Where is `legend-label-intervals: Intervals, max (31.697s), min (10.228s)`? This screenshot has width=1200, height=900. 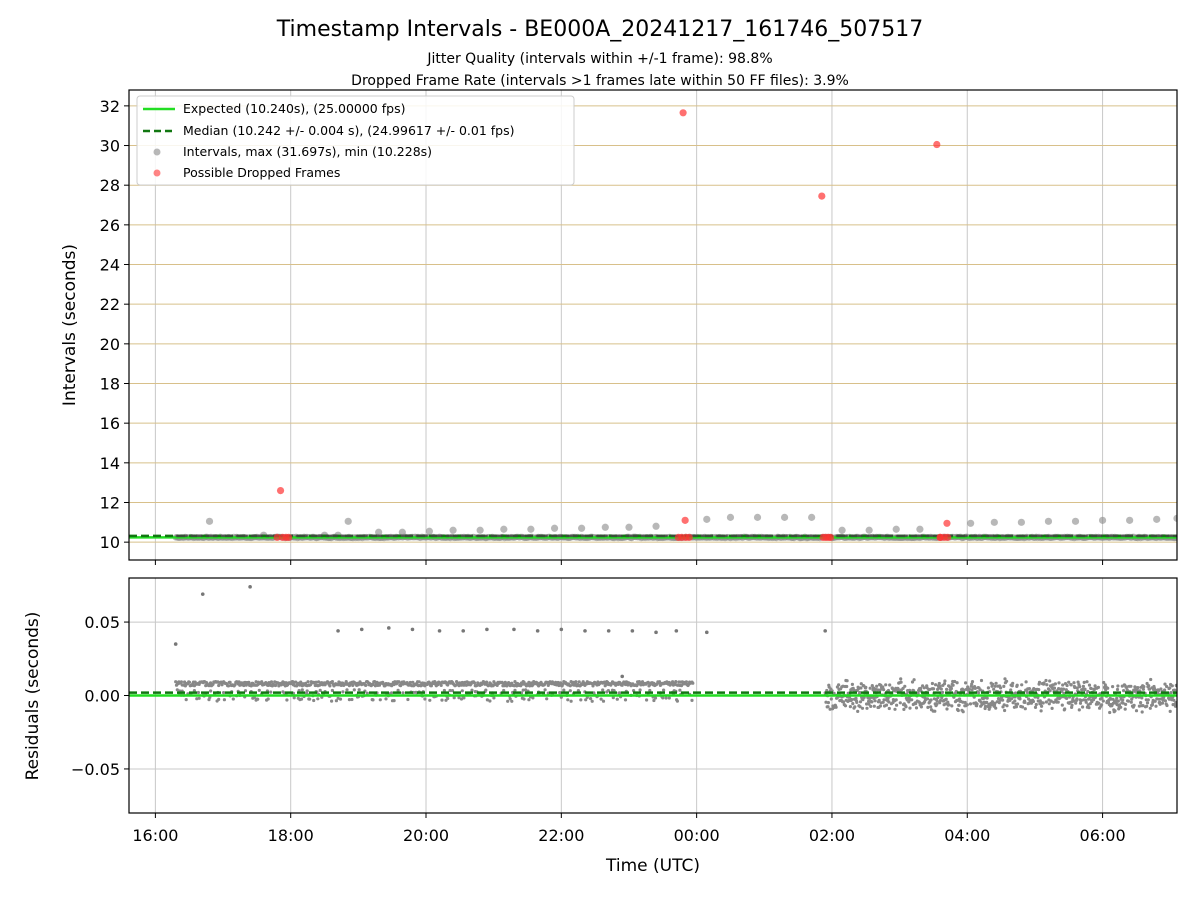 legend-label-intervals: Intervals, max (31.697s), min (10.228s) is located at coordinates (307, 151).